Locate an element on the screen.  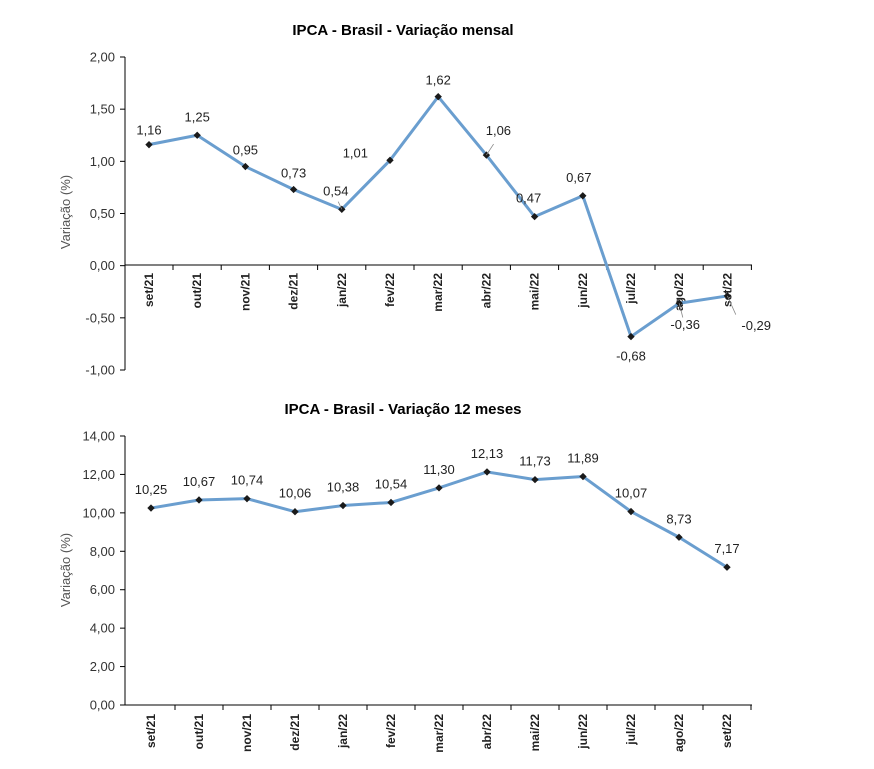
data-label: 11,30 is located at coordinates (439, 469).